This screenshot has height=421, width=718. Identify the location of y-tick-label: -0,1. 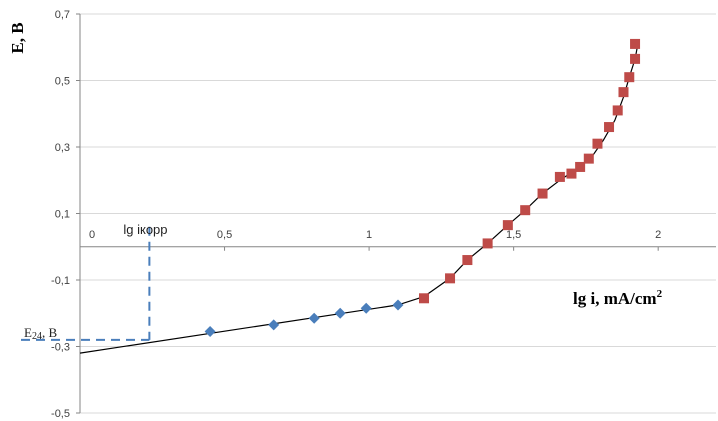
(60, 281).